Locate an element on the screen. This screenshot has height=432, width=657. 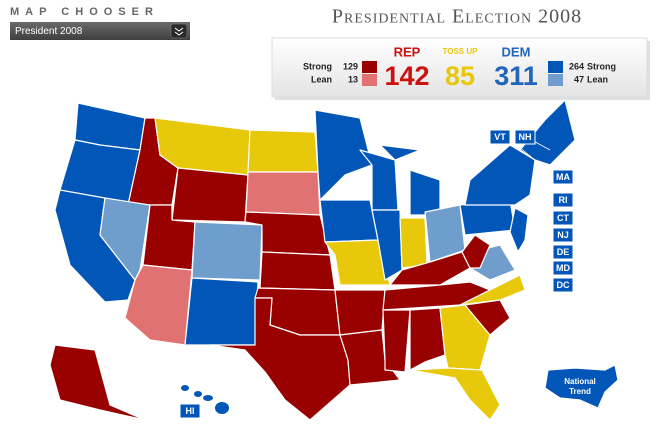
chooser-label: MAP CHOOSER is located at coordinates (84, 12).